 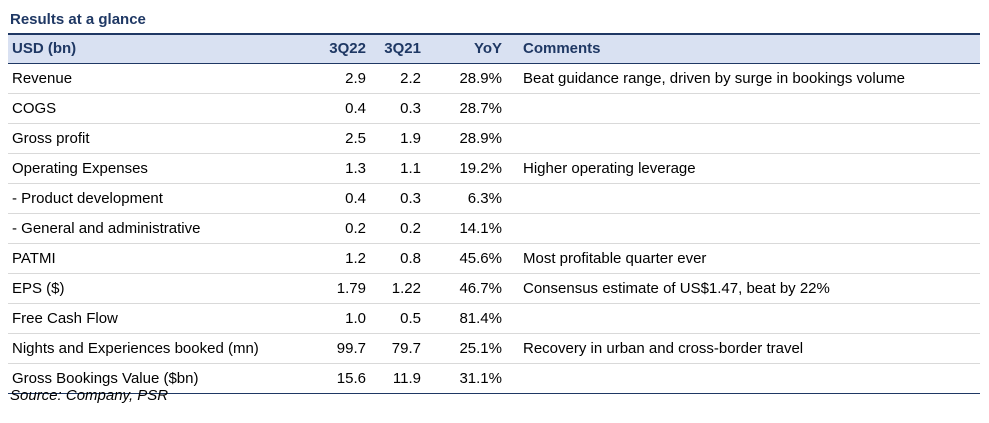 I want to click on value-yoy: 28.7%, so click(x=468, y=108).